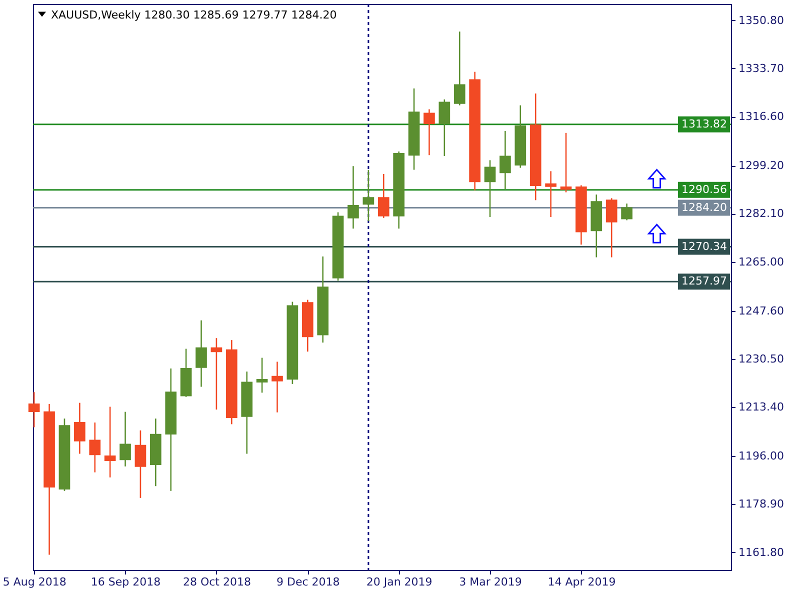 The image size is (800, 600). I want to click on ref-line-label: 1284.20, so click(704, 207).